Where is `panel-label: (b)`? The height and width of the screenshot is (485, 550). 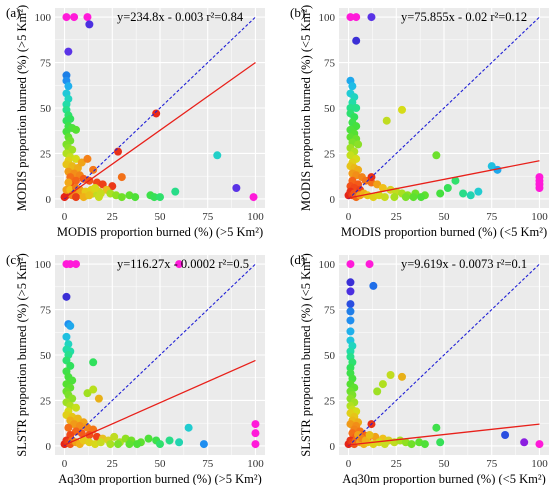 panel-label: (b) is located at coordinates (297, 12).